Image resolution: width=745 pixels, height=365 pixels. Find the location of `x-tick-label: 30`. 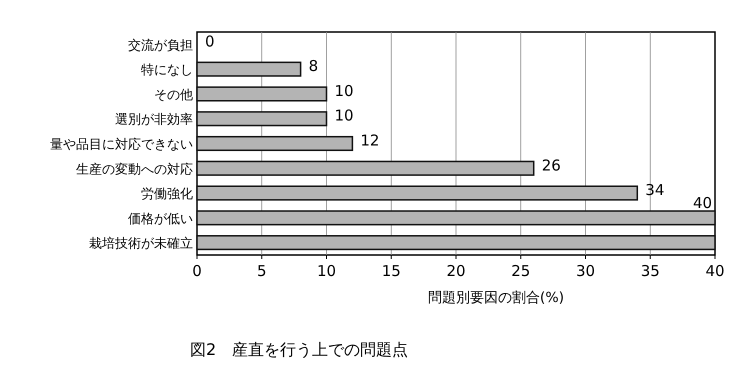

x-tick-label: 30 is located at coordinates (586, 271).